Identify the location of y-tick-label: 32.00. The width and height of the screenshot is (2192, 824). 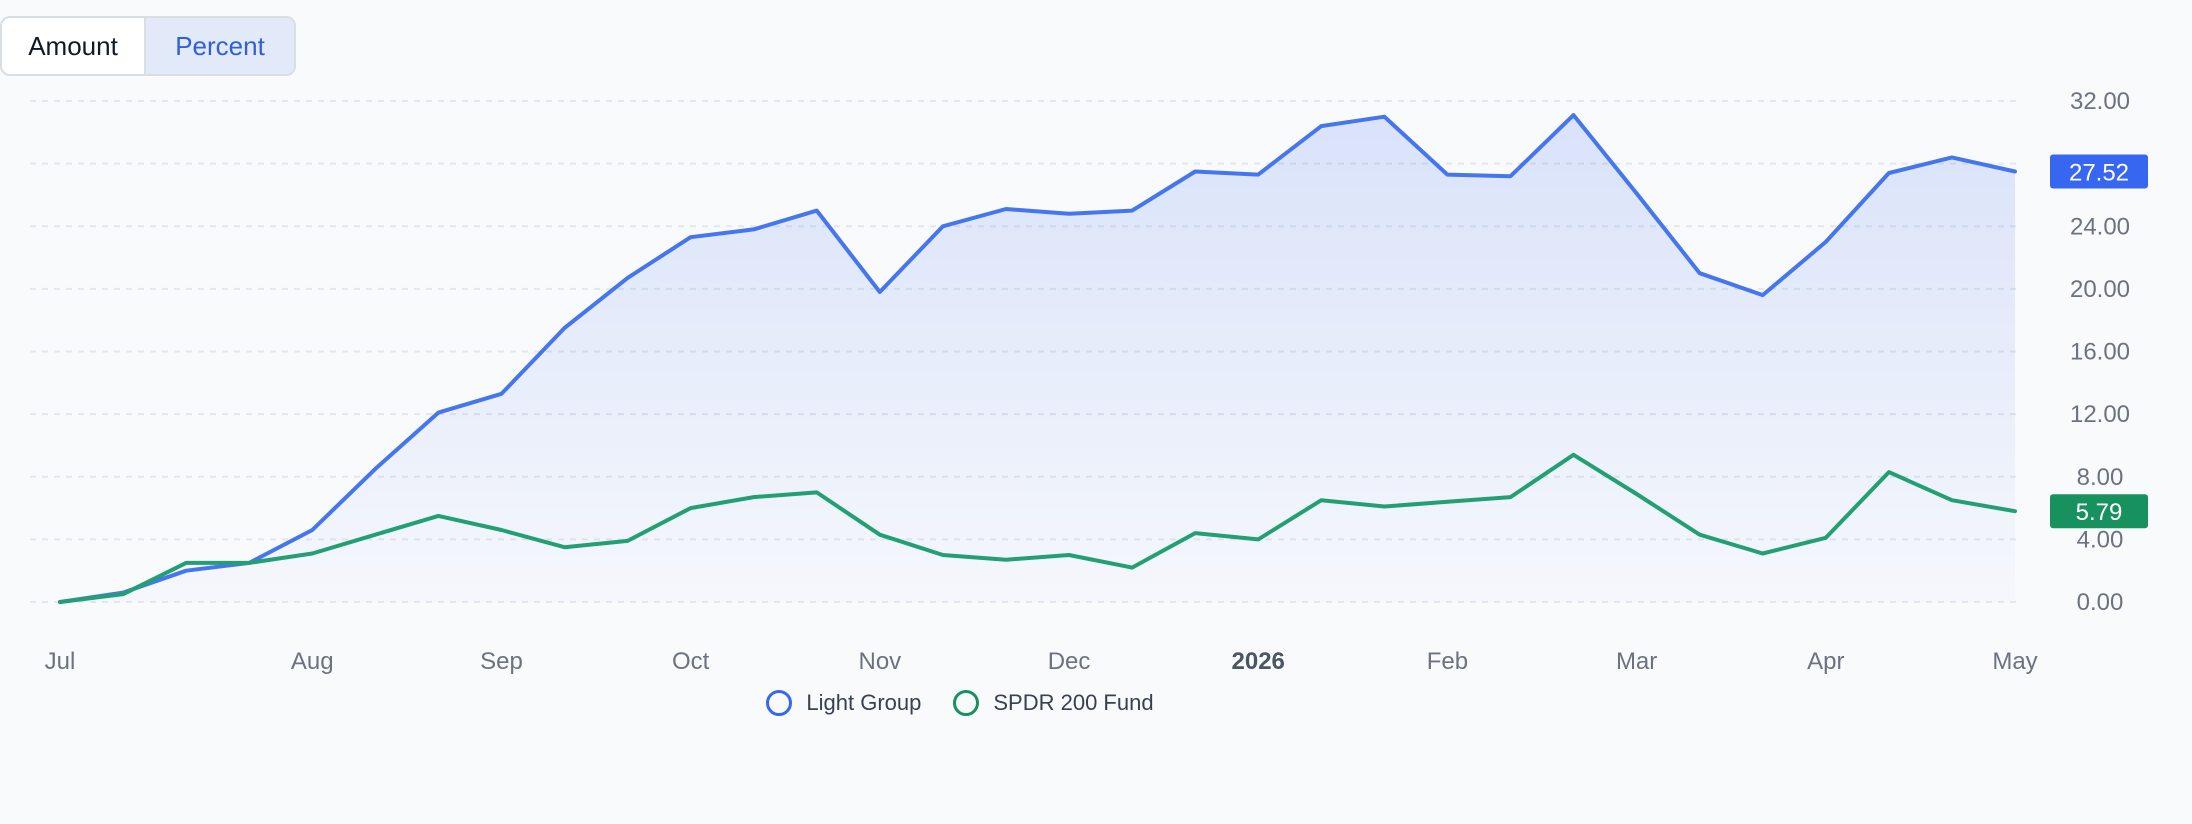
(2100, 101).